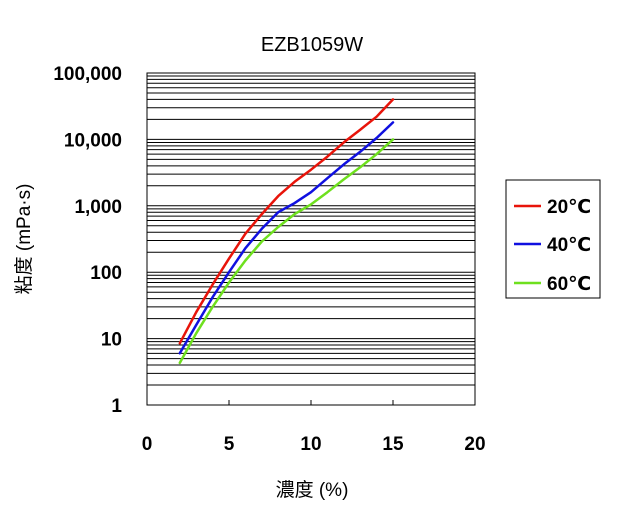 Image resolution: width=620 pixels, height=525 pixels. Describe the element at coordinates (569, 207) in the screenshot. I see `legend-label-1: 20℃` at that location.